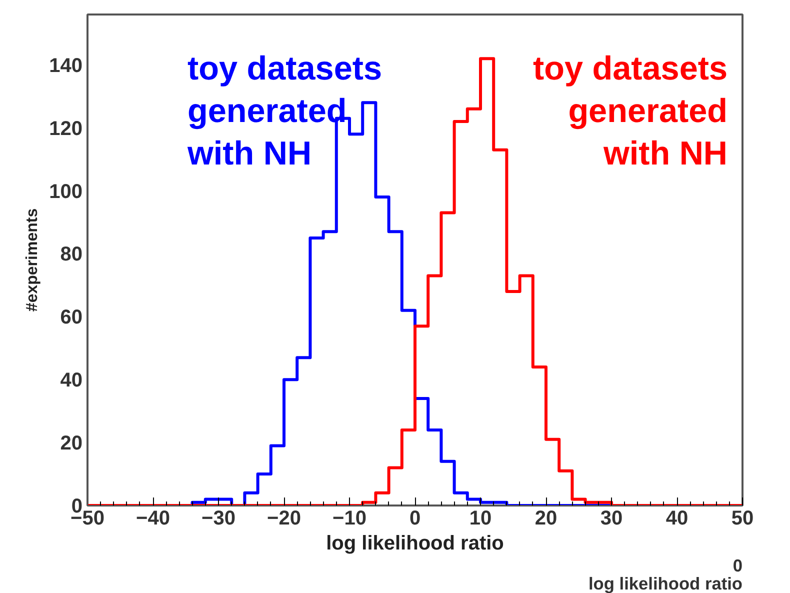 The width and height of the screenshot is (790, 593). I want to click on x-tick-label: 40, so click(677, 519).